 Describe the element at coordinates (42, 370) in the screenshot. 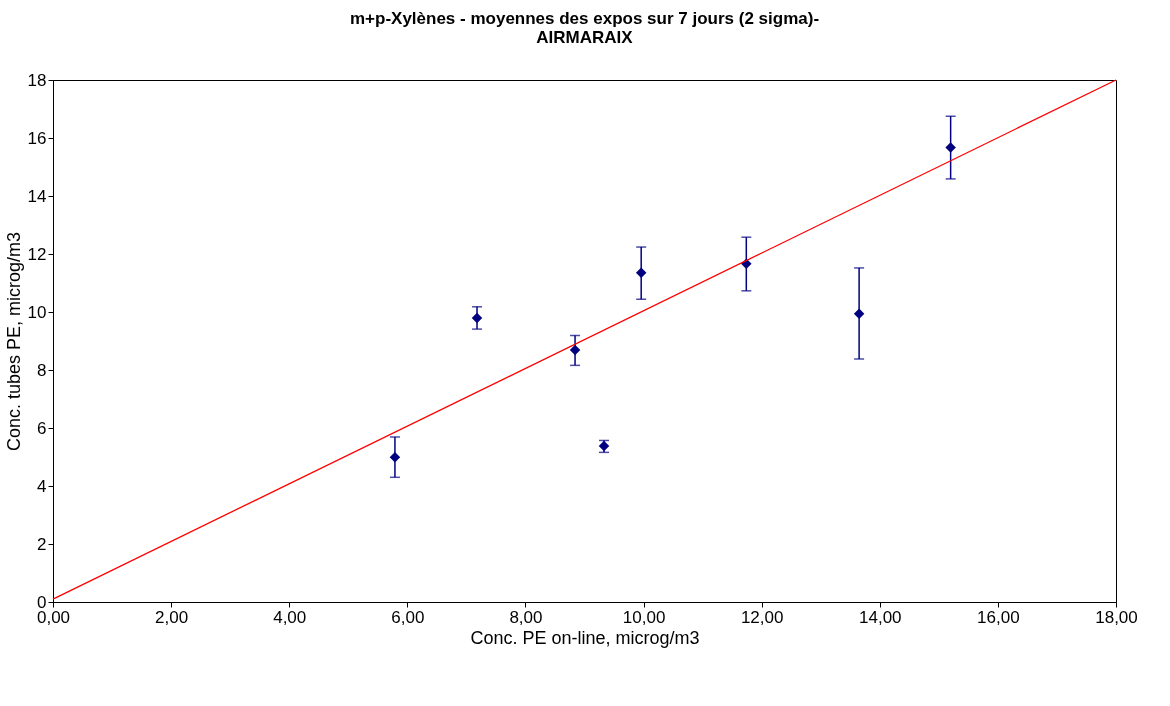

I see `y-tick-label: 8` at that location.